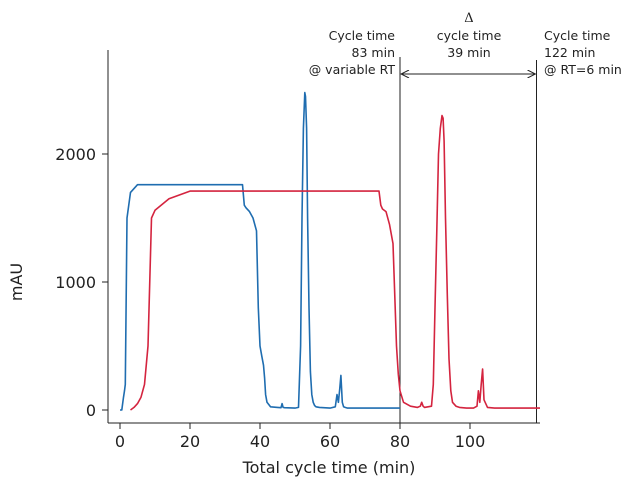 The image size is (627, 480). What do you see at coordinates (75, 282) in the screenshot?
I see `y-tick-label: 1000` at bounding box center [75, 282].